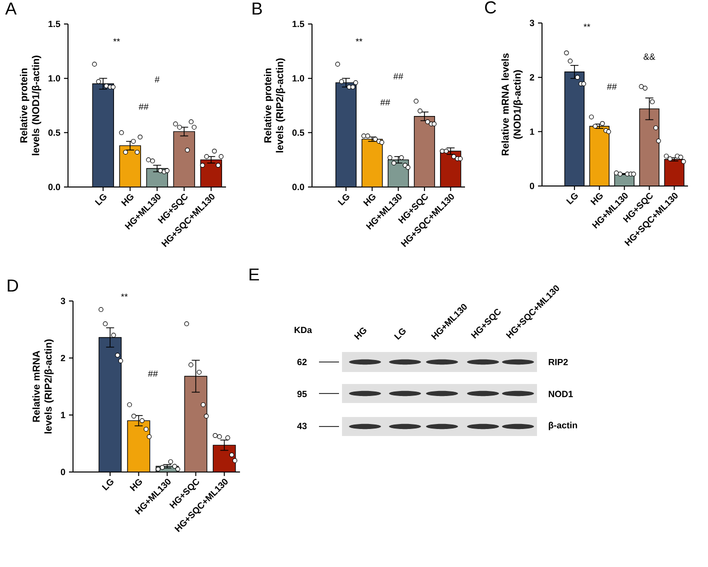 Image resolution: width=708 pixels, height=567 pixels. Describe the element at coordinates (275, 105) in the screenshot. I see `y-axis-title: Relative protein levels (RIP2/β-actin)` at that location.